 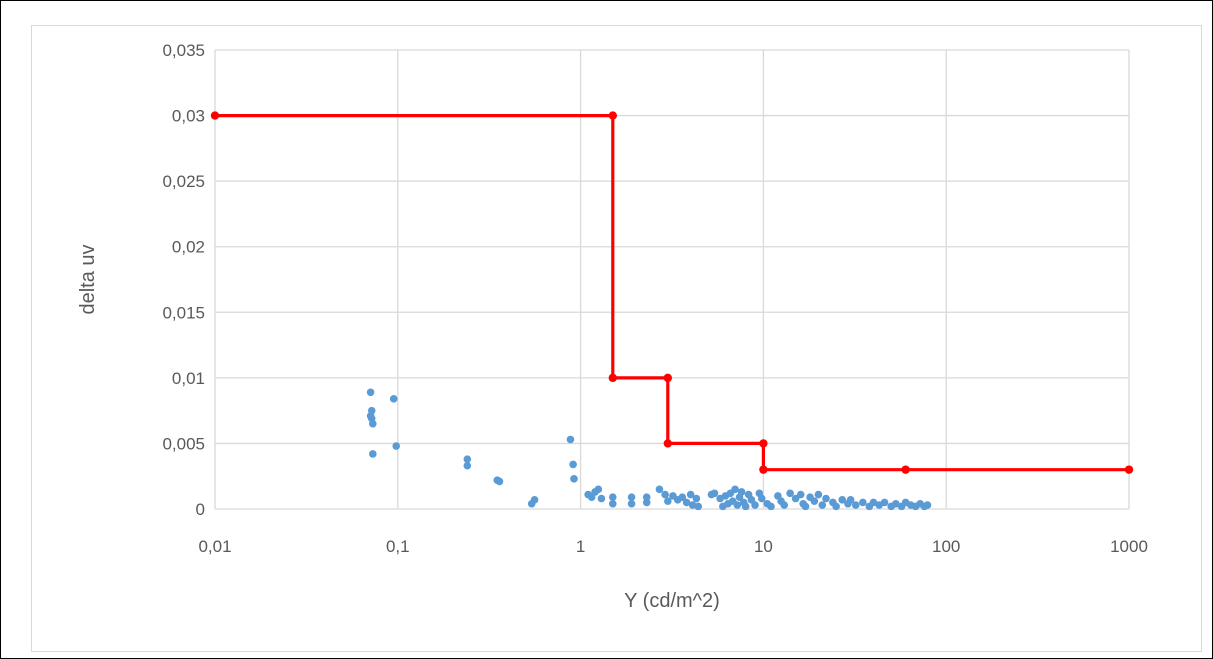 I want to click on y-axis-title: delta uv, so click(x=88, y=279).